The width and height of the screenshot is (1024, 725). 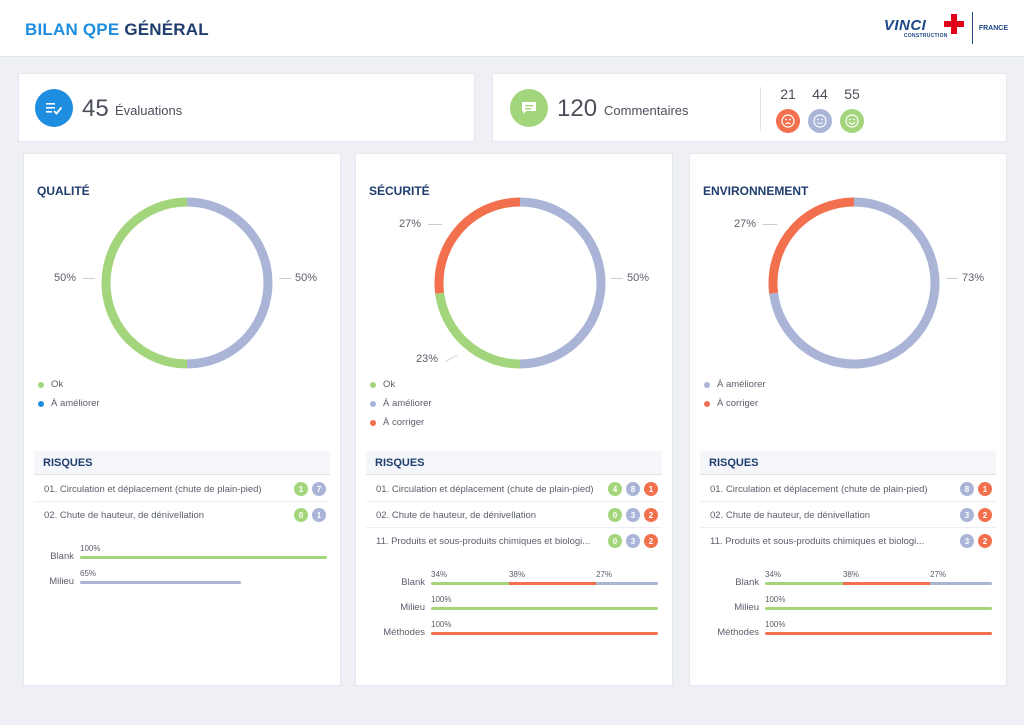 What do you see at coordinates (734, 463) in the screenshot?
I see `risks-title: RISQUES` at bounding box center [734, 463].